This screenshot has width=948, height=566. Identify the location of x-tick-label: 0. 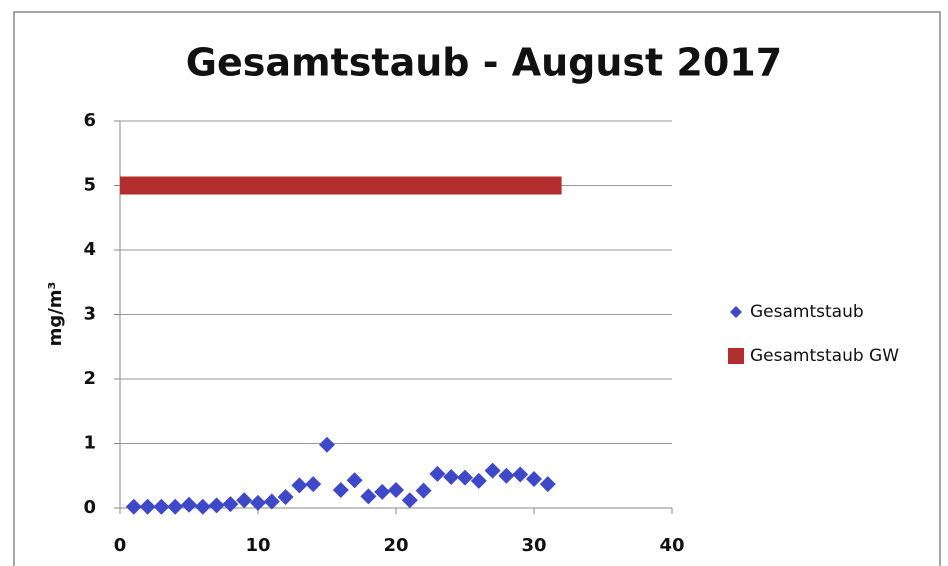
(120, 545).